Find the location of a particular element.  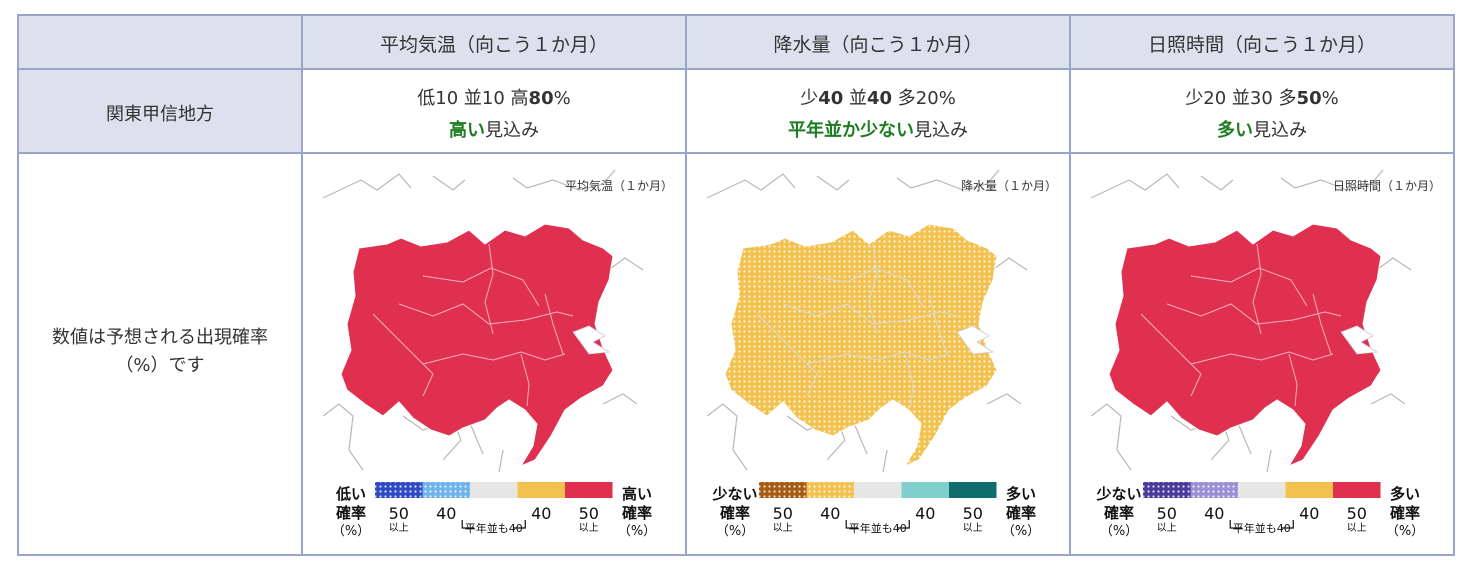

temperature-forecast-cell: 低10 並10 高80% 高い見込み is located at coordinates (494, 111).